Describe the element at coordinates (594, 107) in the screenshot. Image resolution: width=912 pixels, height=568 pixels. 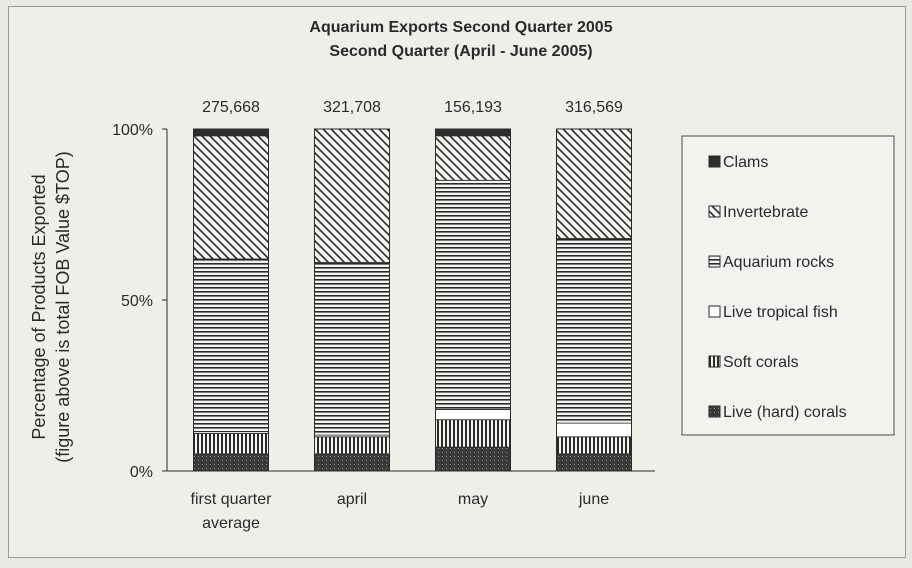
I see `bar-total-label: 316,569` at that location.